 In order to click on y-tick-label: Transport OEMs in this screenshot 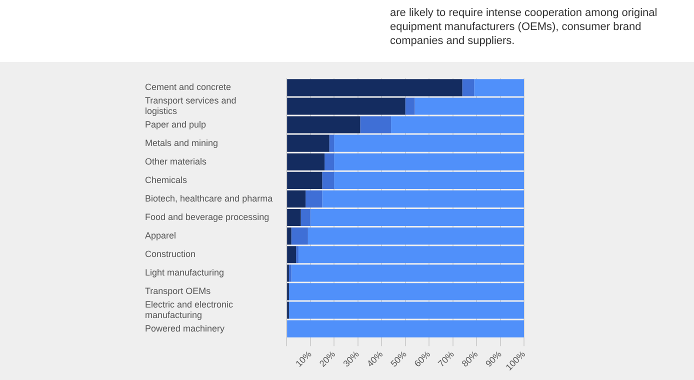, I will do `click(178, 291)`.